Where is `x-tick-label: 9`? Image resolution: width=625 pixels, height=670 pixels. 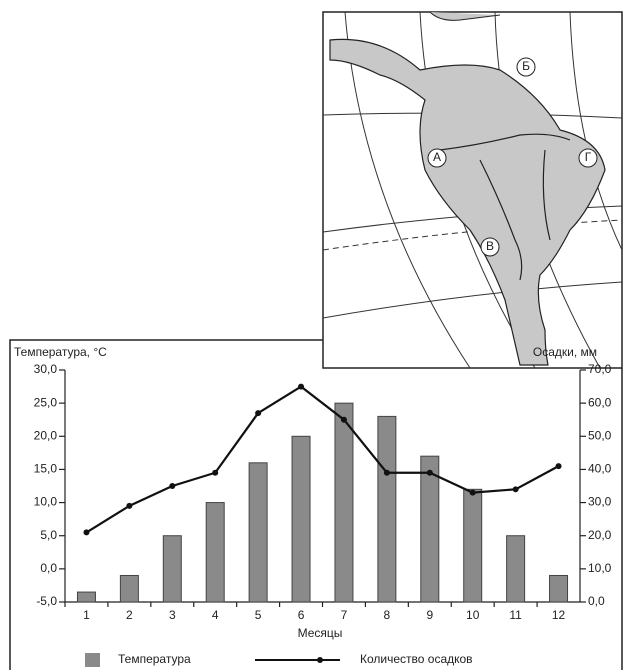 x-tick-label: 9 is located at coordinates (429, 615).